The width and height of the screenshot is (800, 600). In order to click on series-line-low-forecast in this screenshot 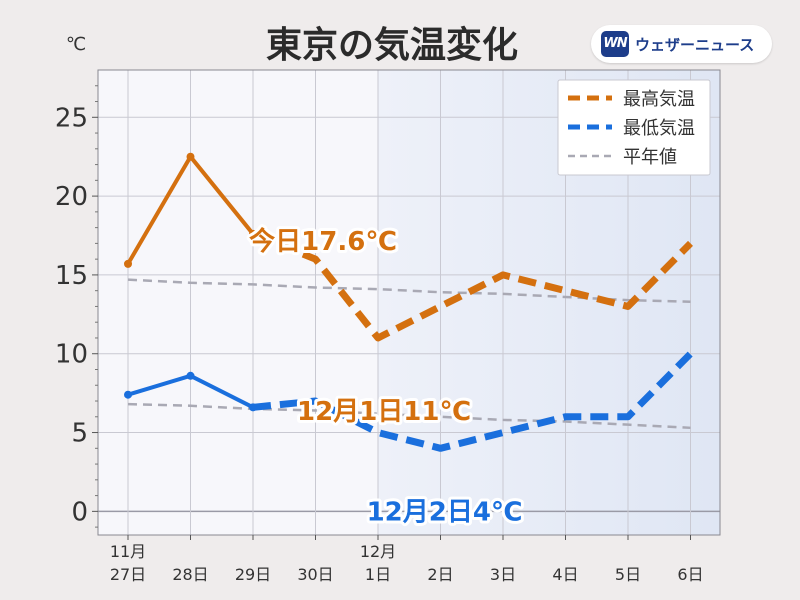, I will do `click(472, 401)`.